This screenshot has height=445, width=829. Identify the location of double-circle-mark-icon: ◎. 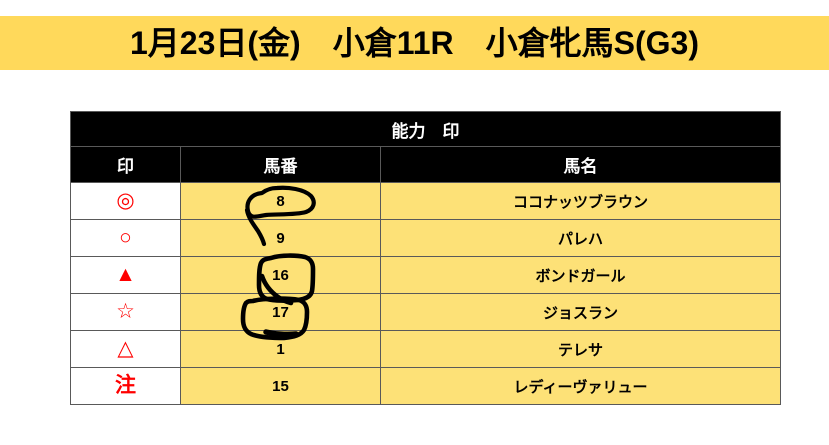
(125, 200).